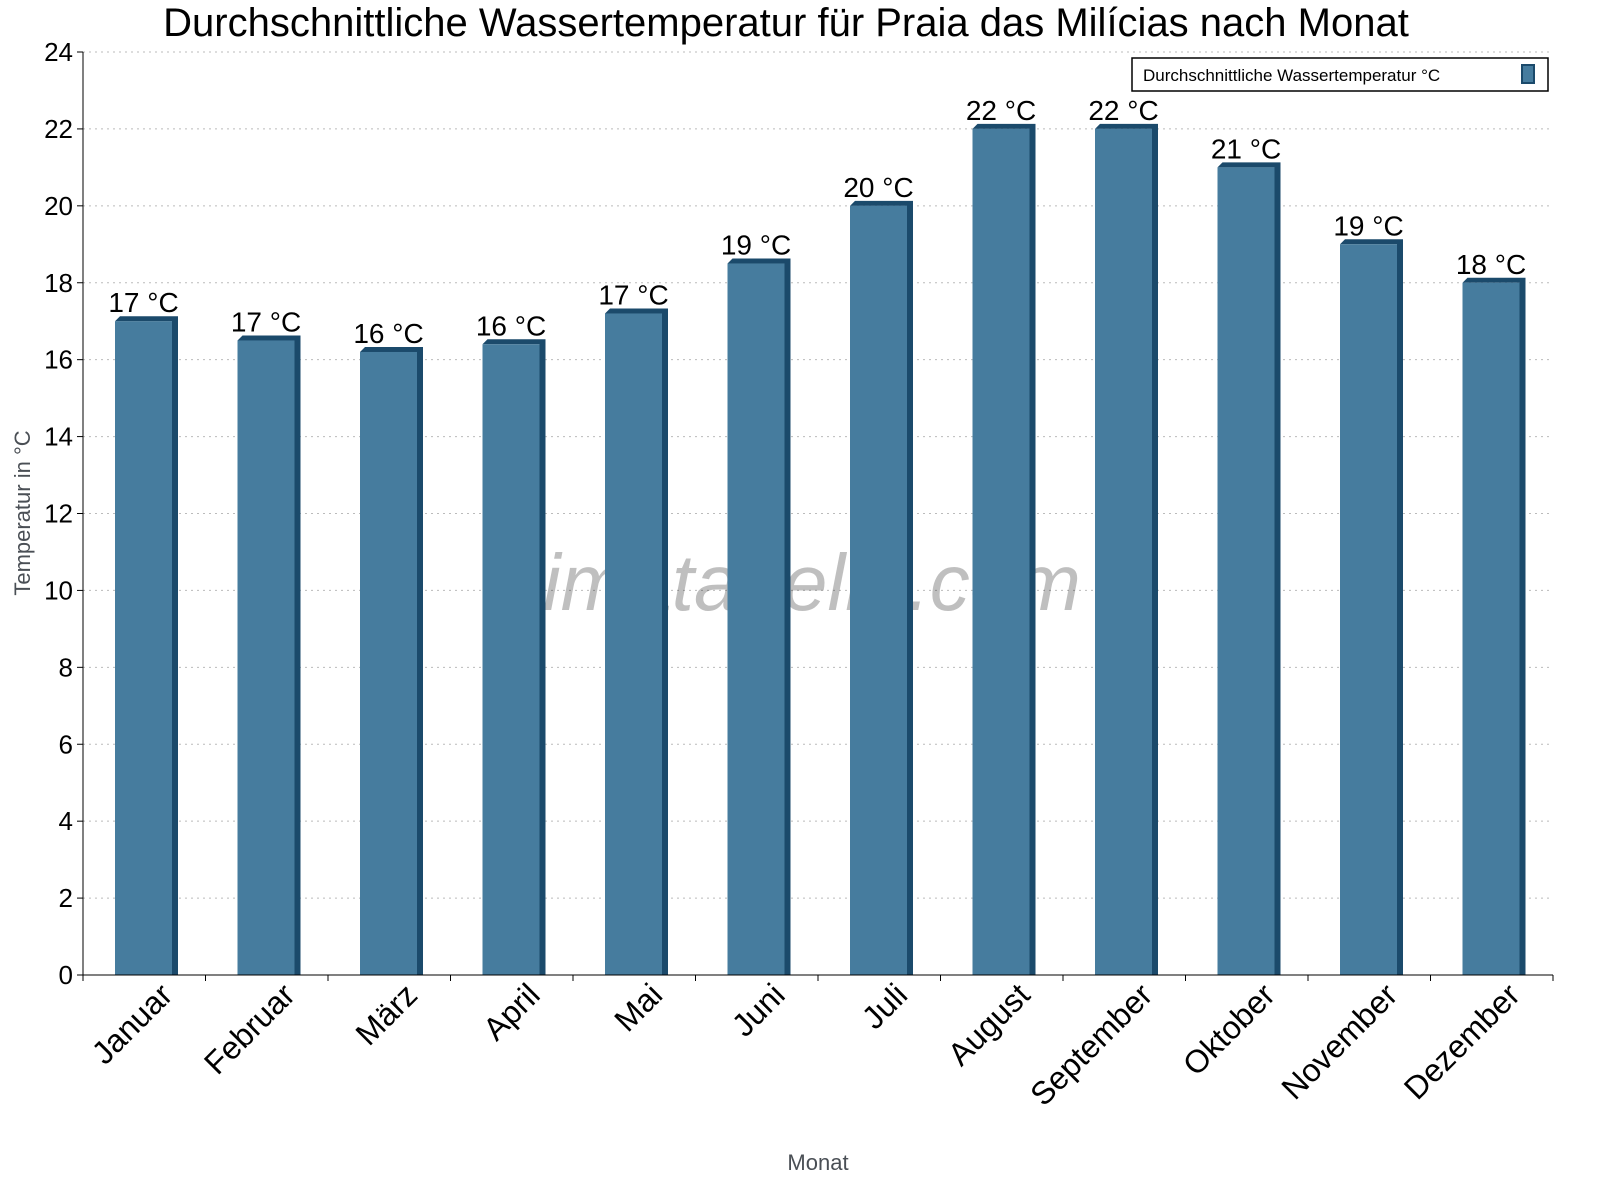 This screenshot has width=1600, height=1200. I want to click on legend: Durchschnittliche Wassertemperatur °C, so click(1340, 74).